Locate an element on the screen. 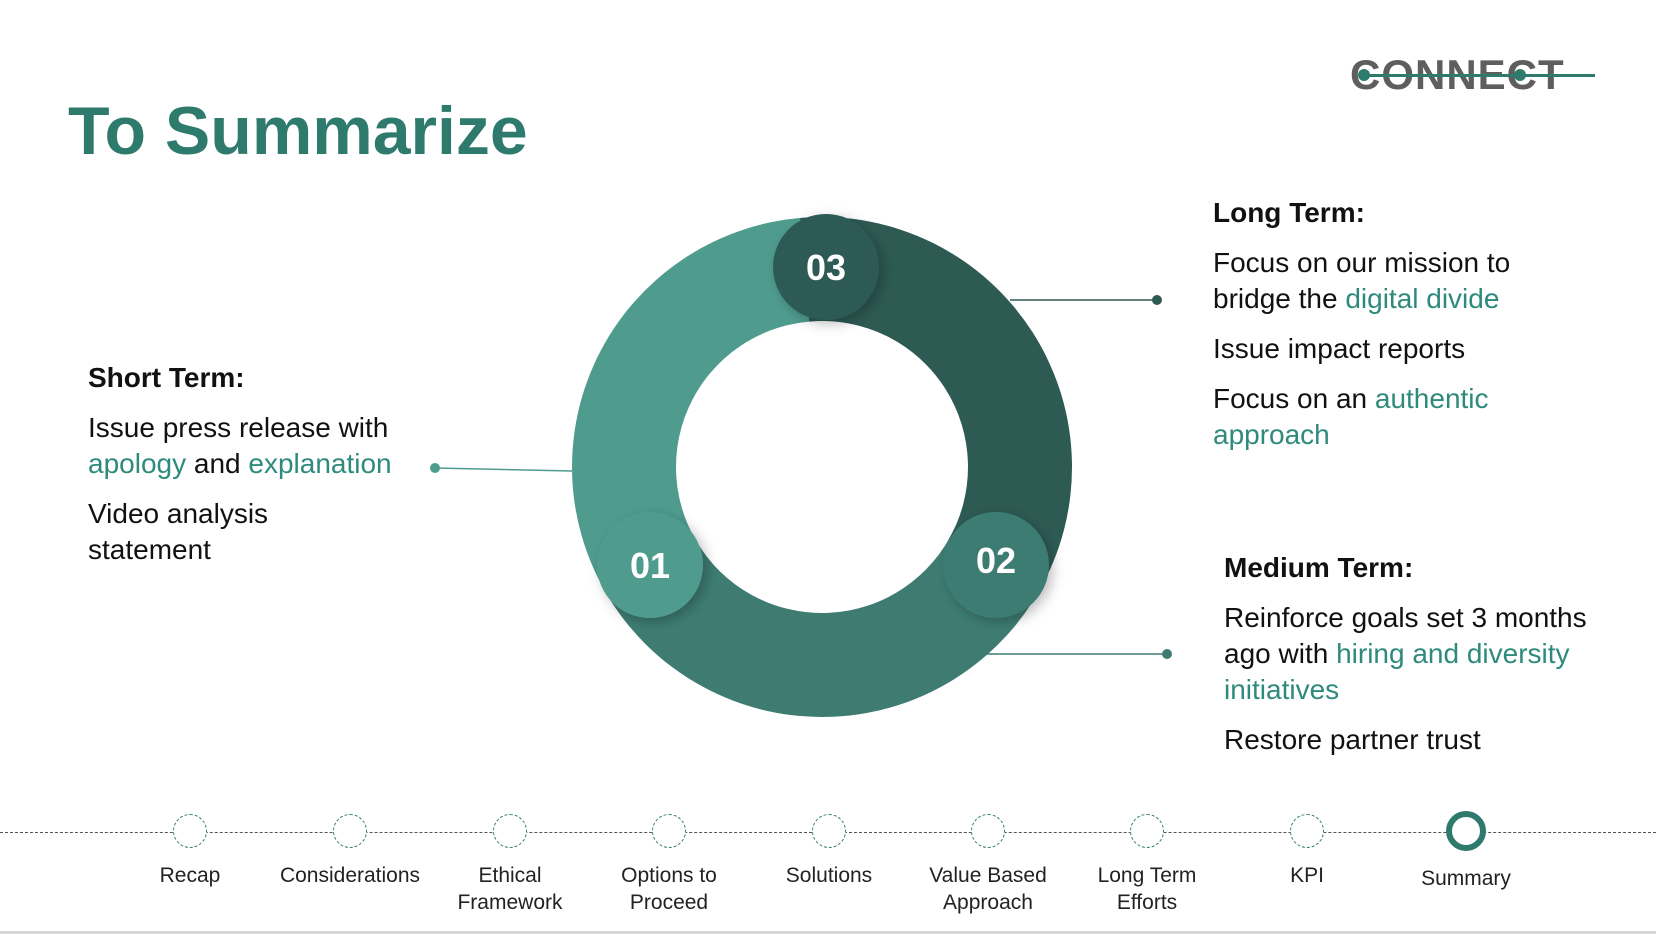 This screenshot has height=934, width=1656. long-term-item-2: Issue impact reports is located at coordinates (1339, 348).